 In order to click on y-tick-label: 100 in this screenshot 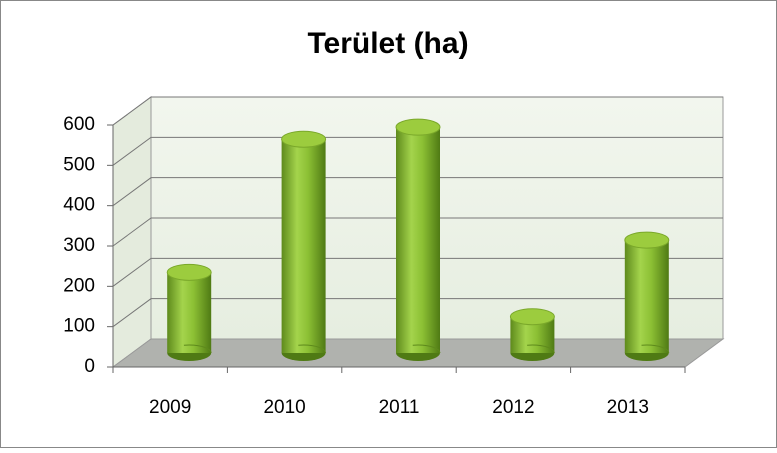, I will do `click(79, 326)`.